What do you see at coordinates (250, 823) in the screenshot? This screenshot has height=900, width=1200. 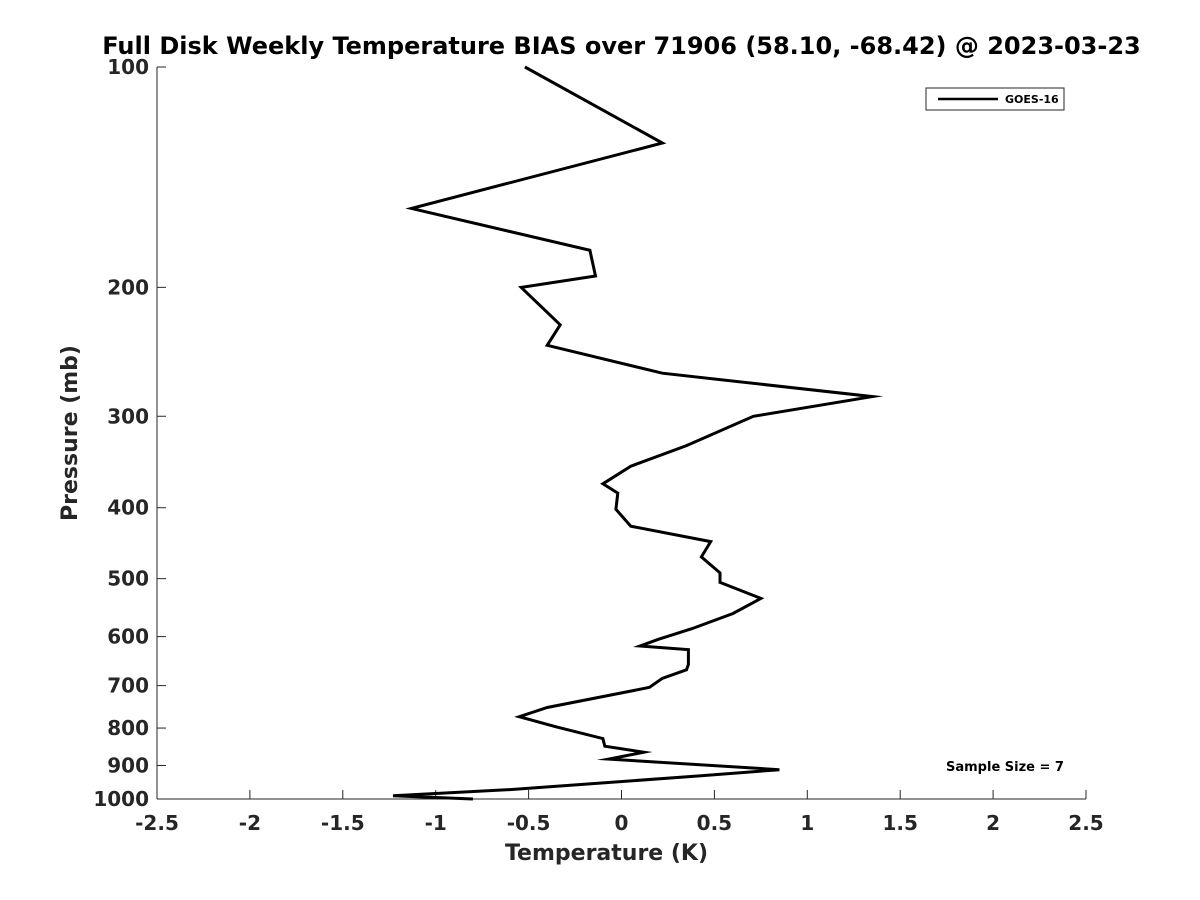 I see `x-tick-label: -2` at bounding box center [250, 823].